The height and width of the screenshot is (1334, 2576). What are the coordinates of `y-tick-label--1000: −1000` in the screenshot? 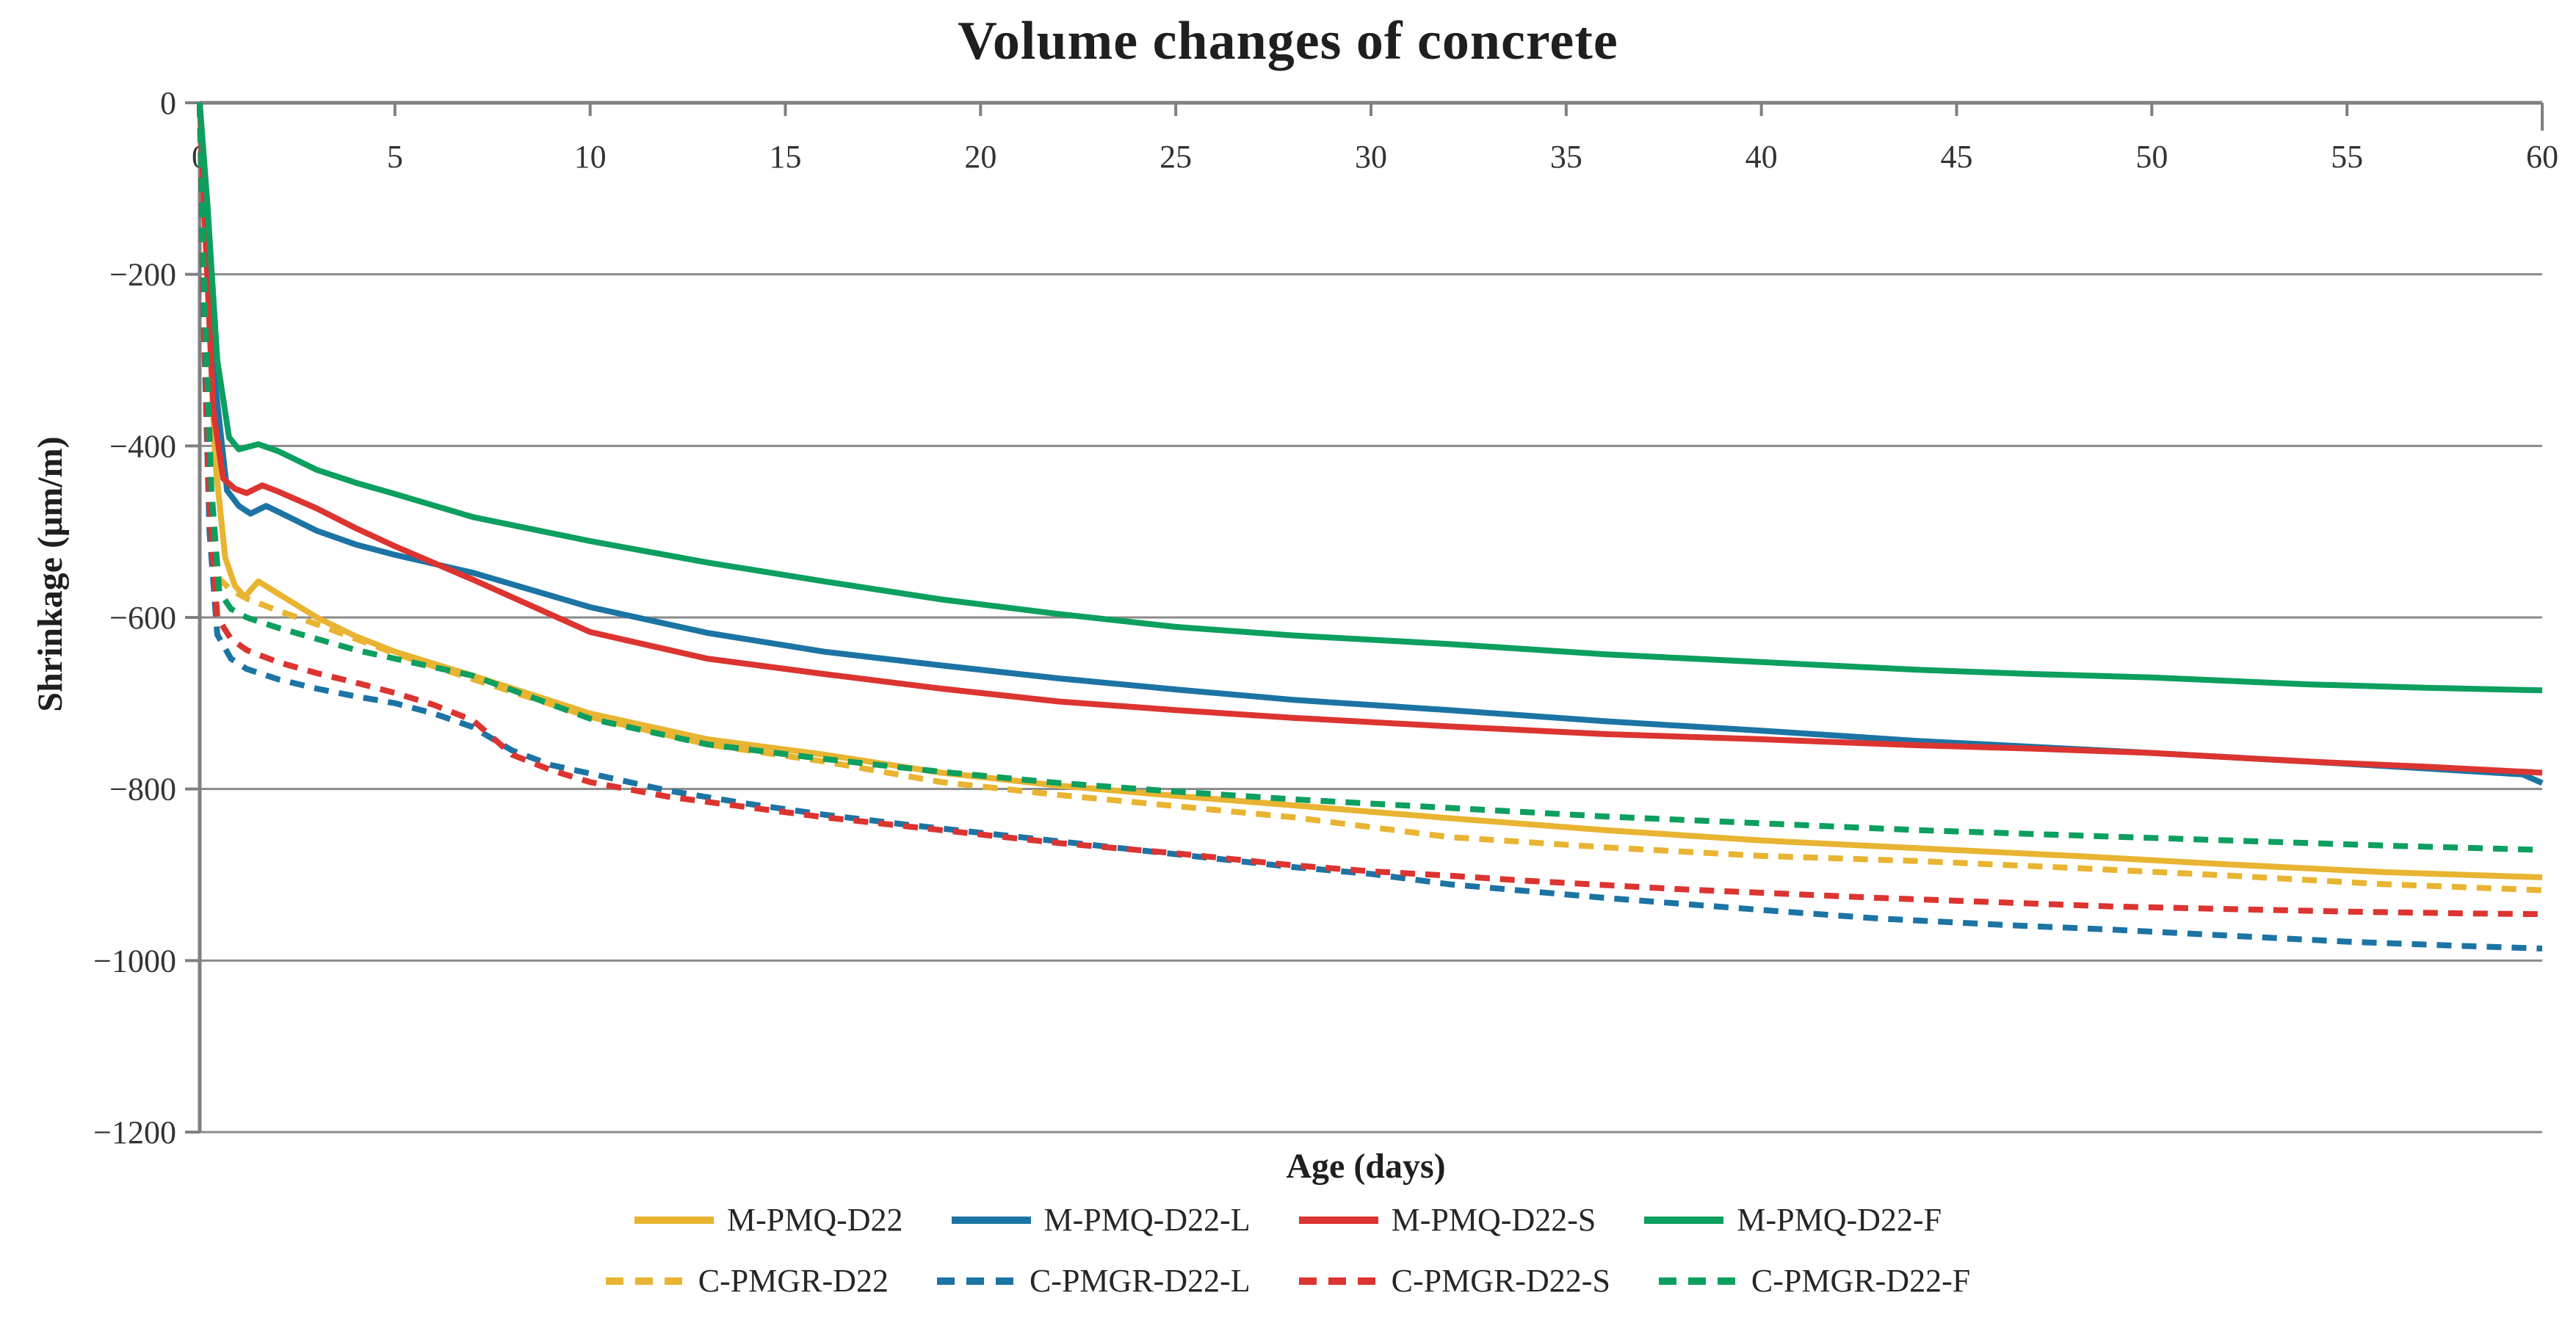 It's located at (134, 961).